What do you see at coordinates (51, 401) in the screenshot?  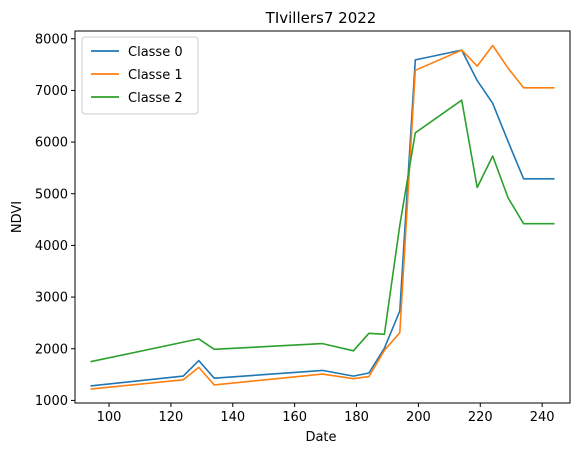 I see `y-tick-label: 1000` at bounding box center [51, 401].